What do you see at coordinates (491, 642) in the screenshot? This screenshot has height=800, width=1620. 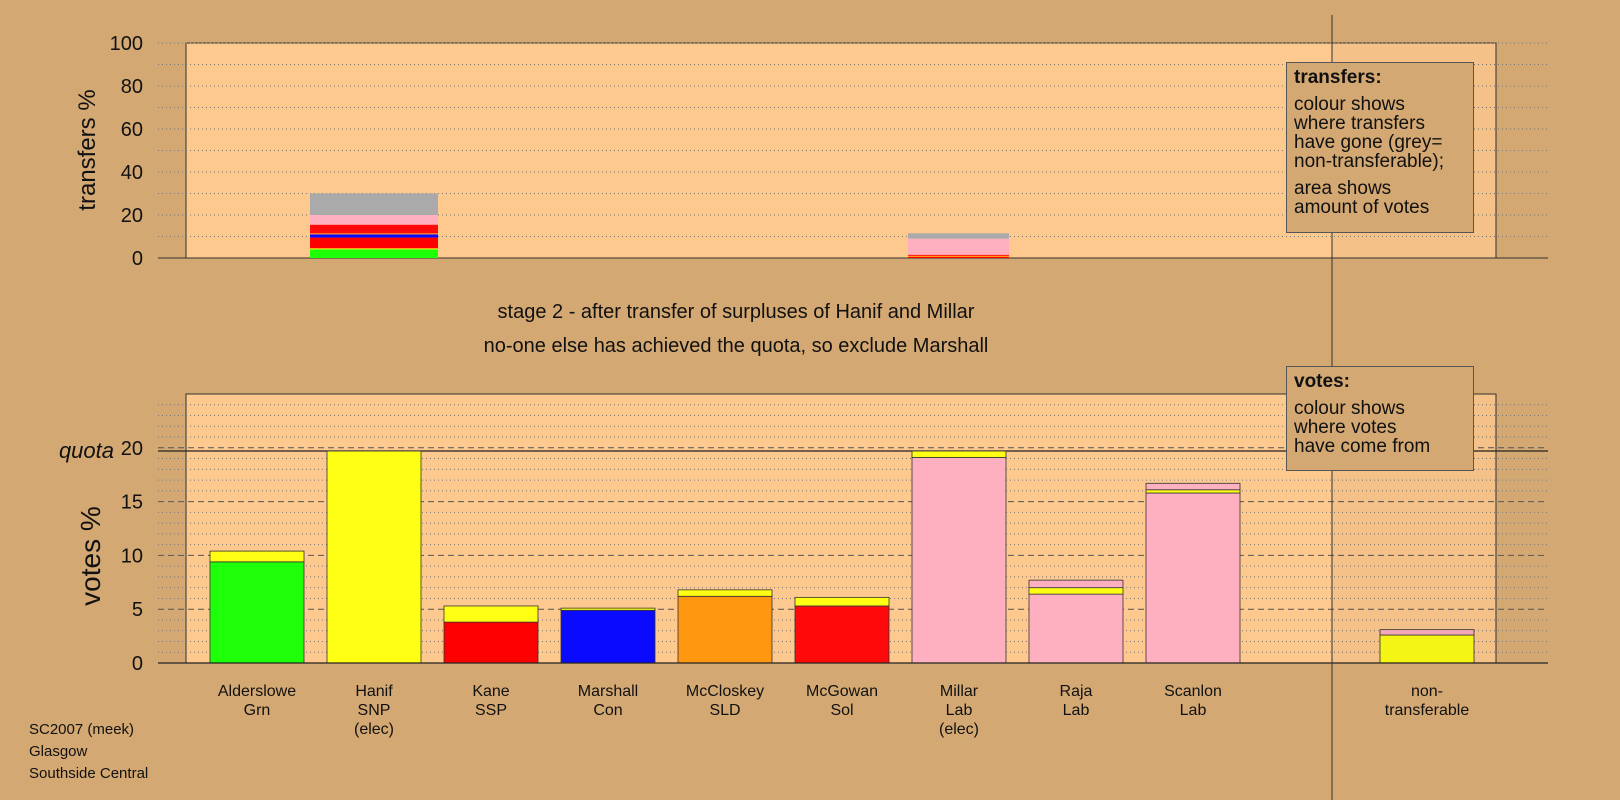 I see `candidate-bar-segment-SSP` at bounding box center [491, 642].